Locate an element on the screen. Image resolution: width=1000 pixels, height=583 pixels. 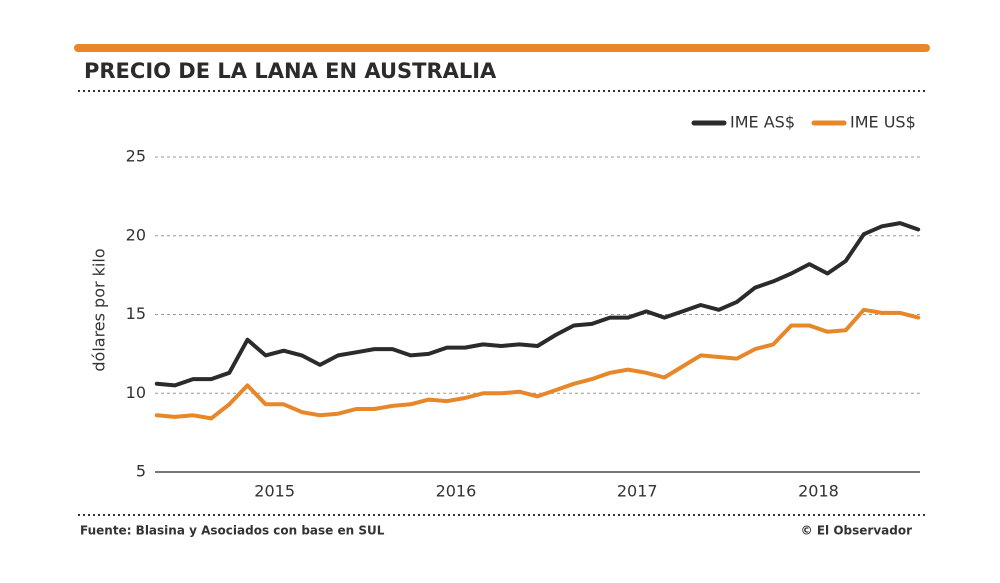
top-bar is located at coordinates (502, 48).